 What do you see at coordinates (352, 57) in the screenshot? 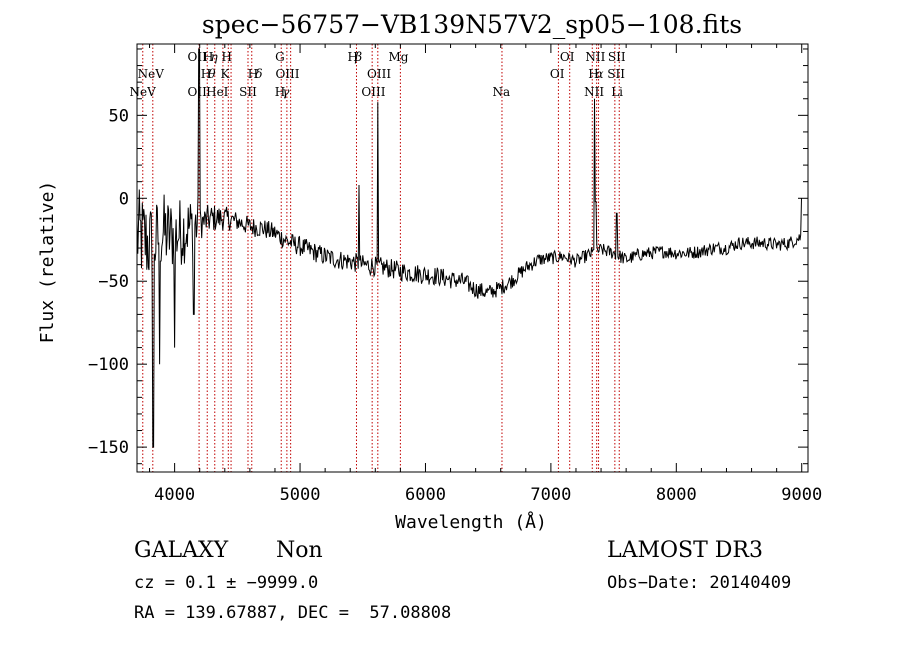
I see `line-label-18: H` at bounding box center [352, 57].